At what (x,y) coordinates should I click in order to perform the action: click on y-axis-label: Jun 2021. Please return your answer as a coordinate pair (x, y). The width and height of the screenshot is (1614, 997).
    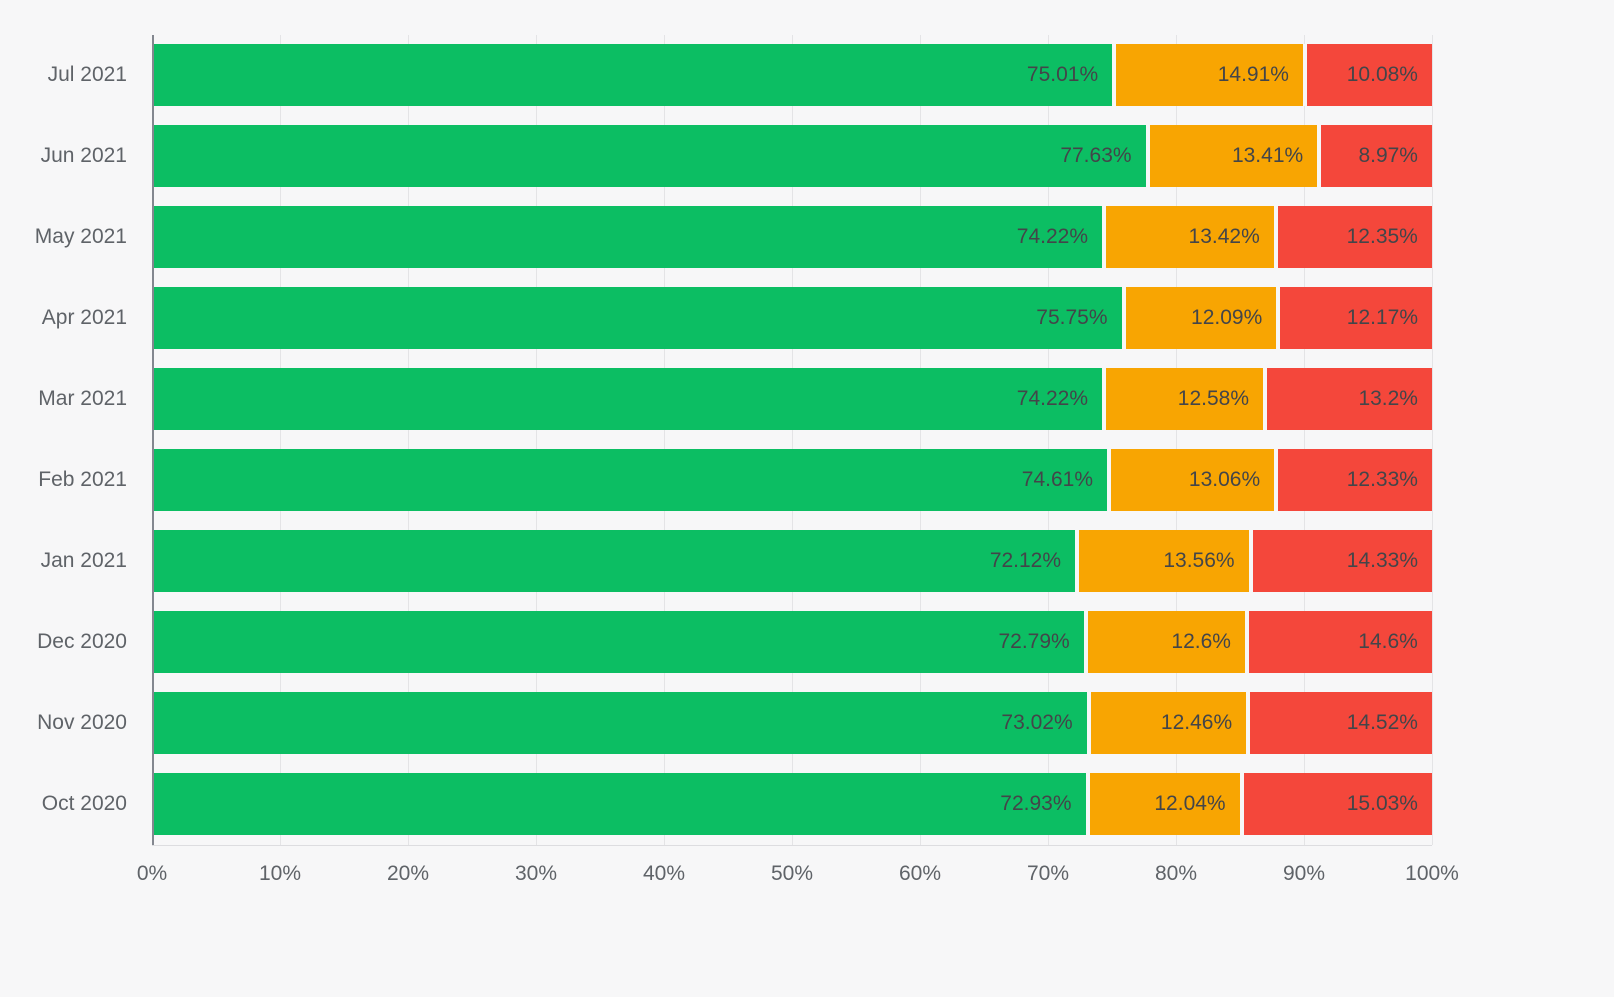
    Looking at the image, I should click on (83, 155).